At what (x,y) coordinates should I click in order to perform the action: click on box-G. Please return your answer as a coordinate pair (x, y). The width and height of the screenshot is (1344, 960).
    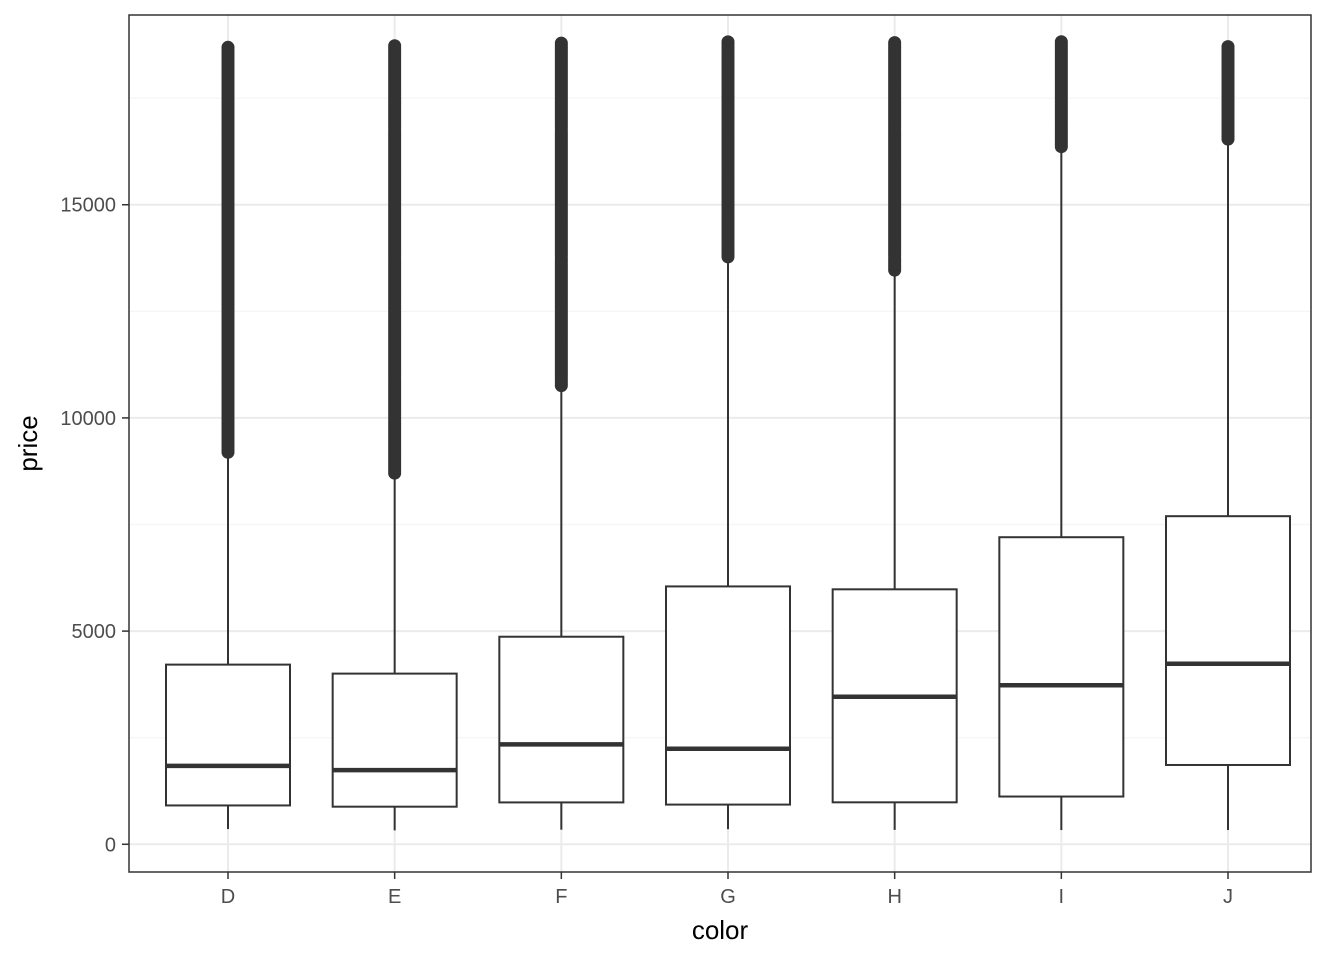
    Looking at the image, I should click on (728, 432).